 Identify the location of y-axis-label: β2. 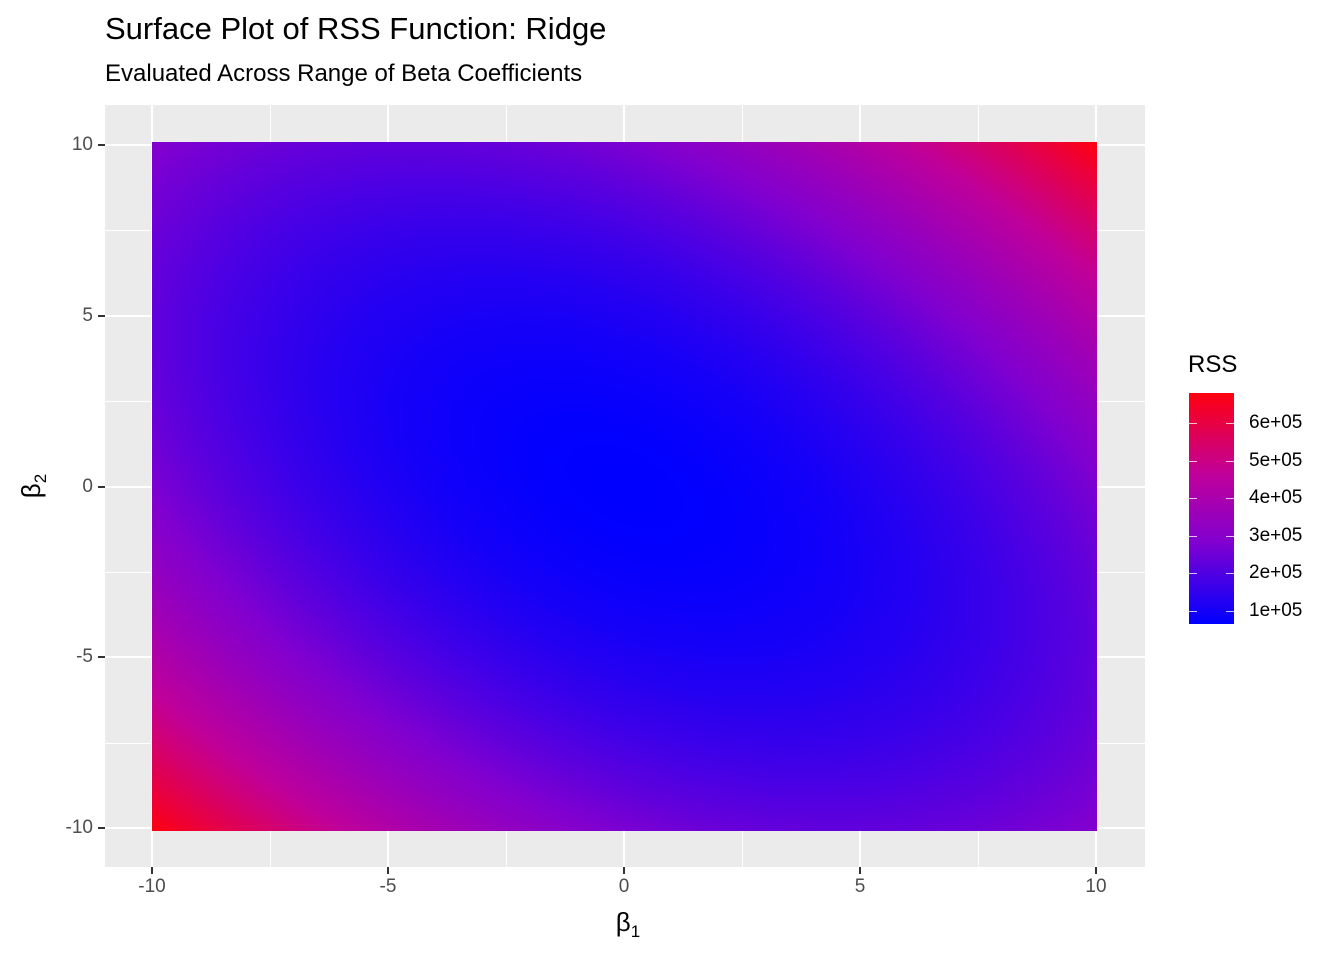
(36, 486).